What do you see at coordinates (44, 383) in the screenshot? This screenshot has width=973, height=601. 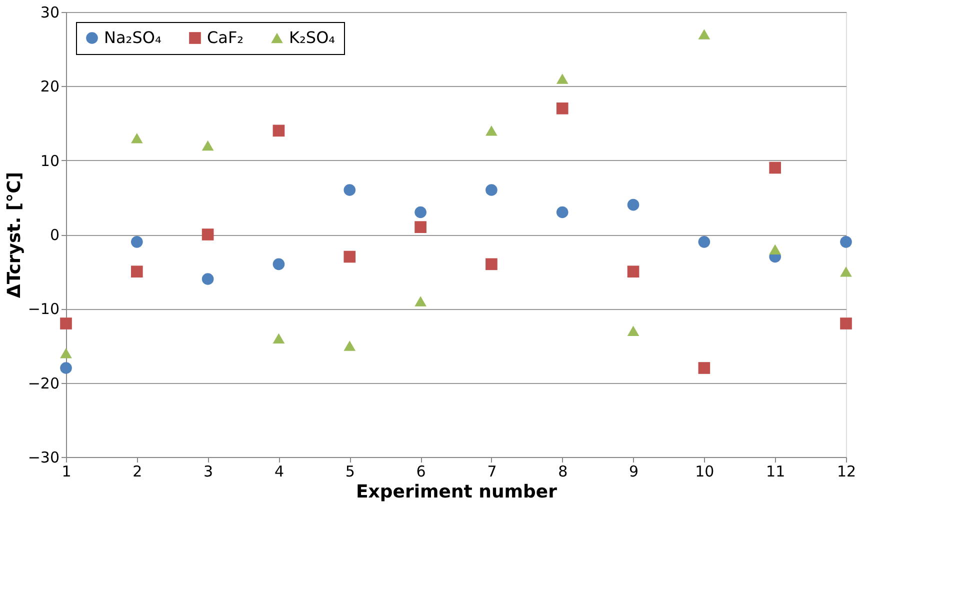 I see `y-tick-label: −20` at bounding box center [44, 383].